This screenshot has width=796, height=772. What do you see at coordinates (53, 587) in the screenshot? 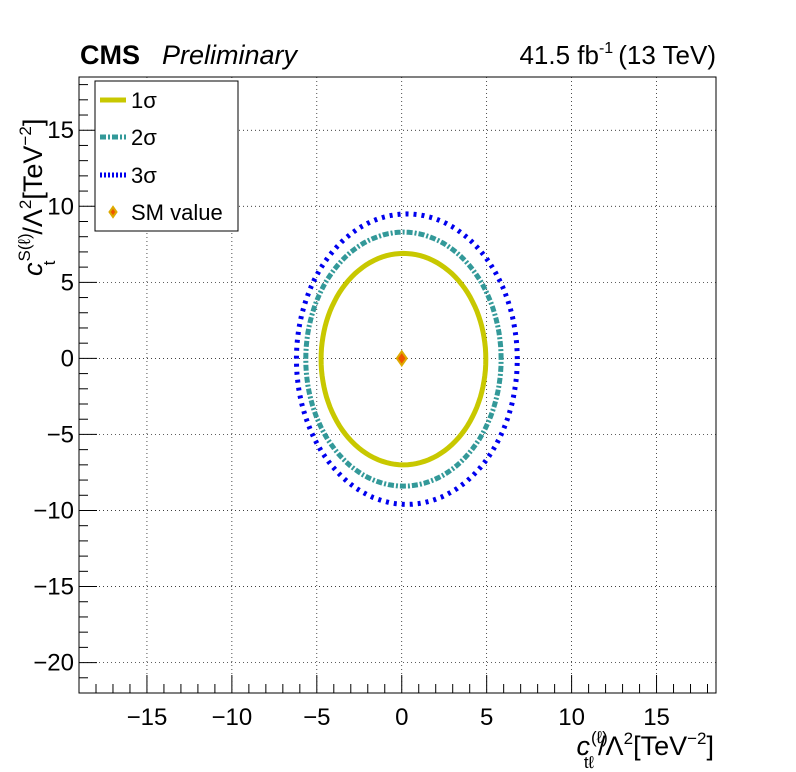
I see `y-tick-label: −15` at bounding box center [53, 587].